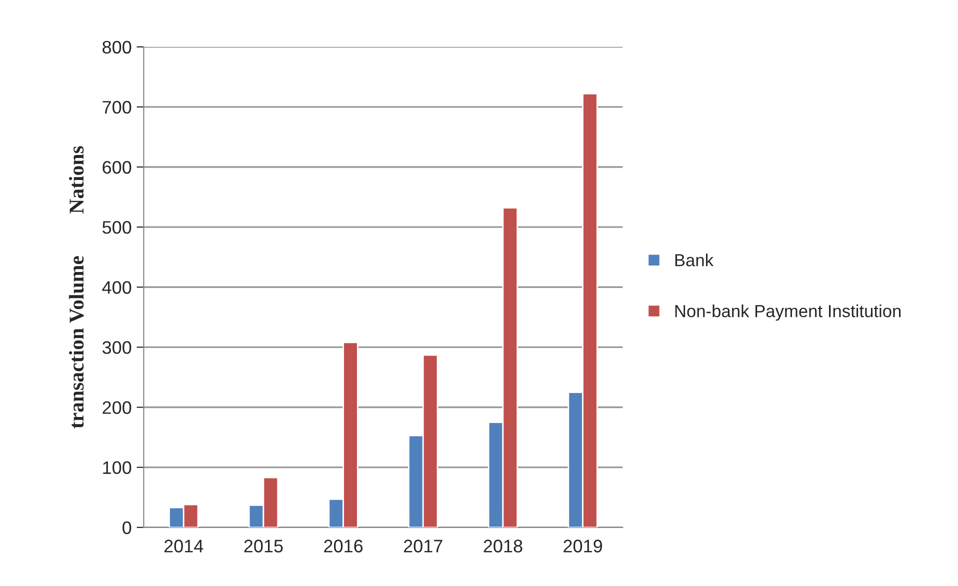 This screenshot has height=586, width=958. I want to click on y-tick-label: 700, so click(117, 107).